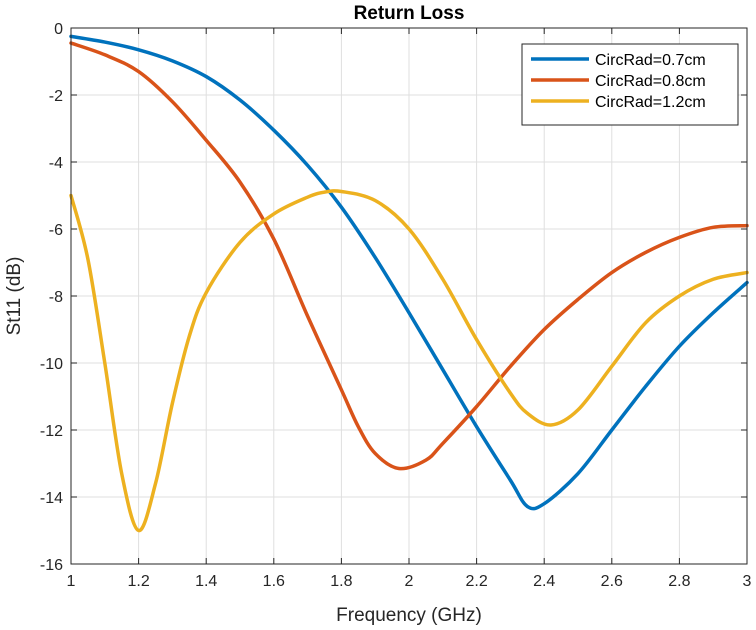 The height and width of the screenshot is (630, 756). Describe the element at coordinates (51, 431) in the screenshot. I see `y-tick-label: -12` at that location.